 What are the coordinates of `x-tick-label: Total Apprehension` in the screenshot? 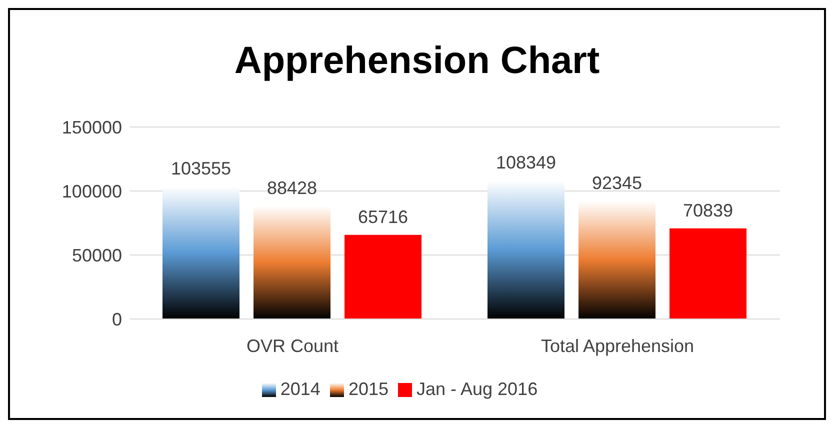 It's located at (617, 346).